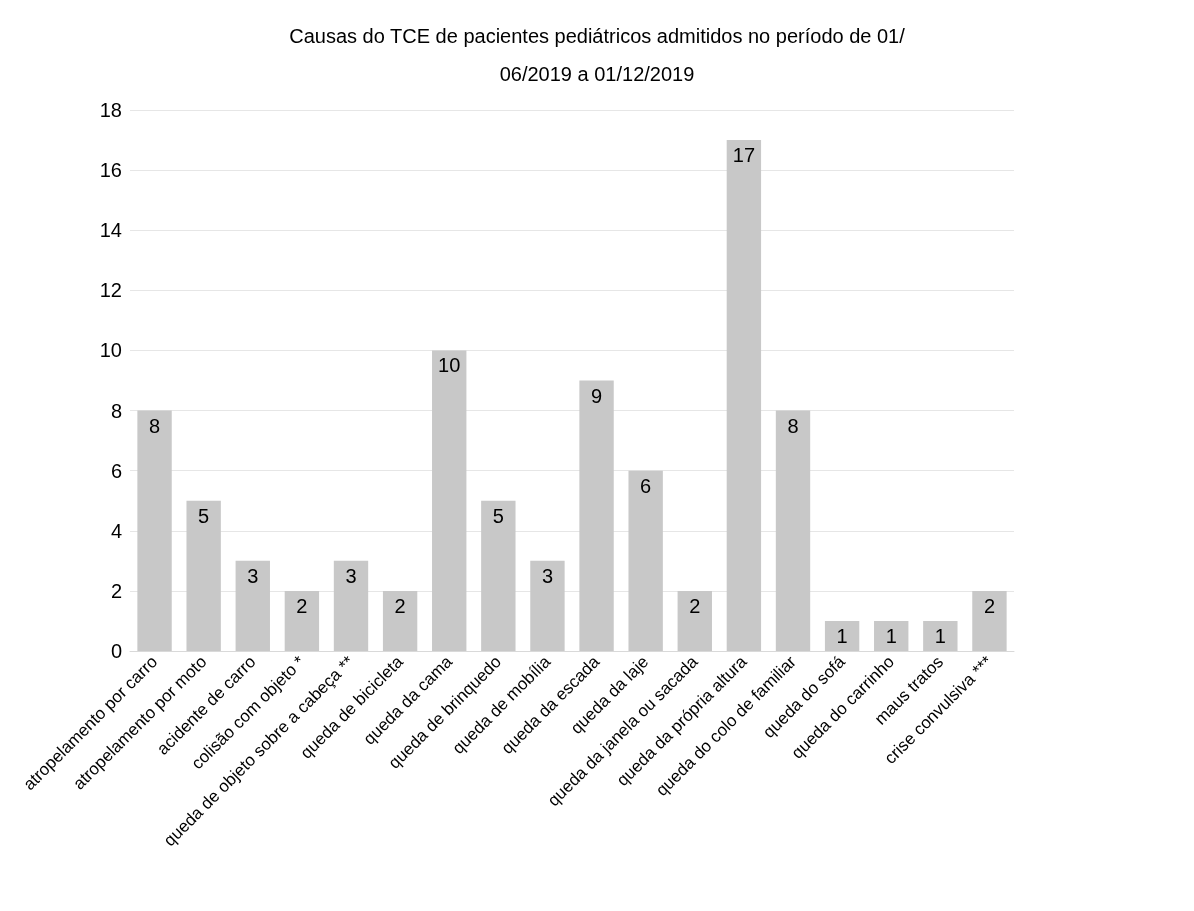  Describe the element at coordinates (116, 651) in the screenshot. I see `y-tick-label: 0` at that location.